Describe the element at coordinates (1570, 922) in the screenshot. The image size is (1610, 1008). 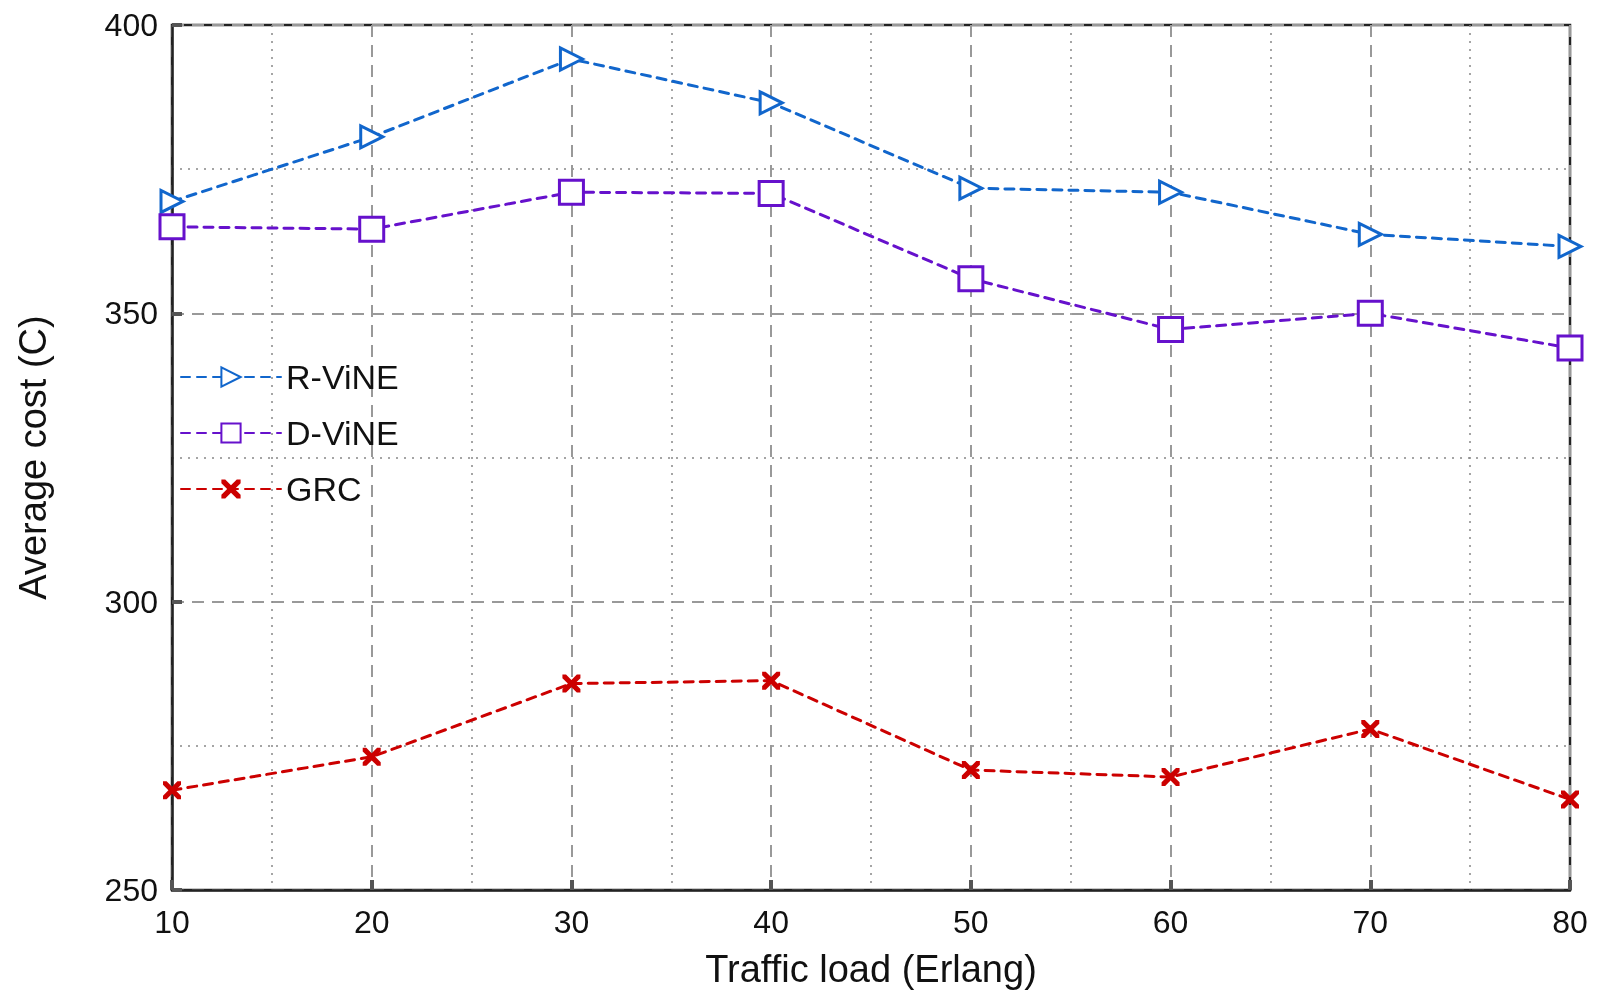
I see `x-tick-label: 80` at that location.